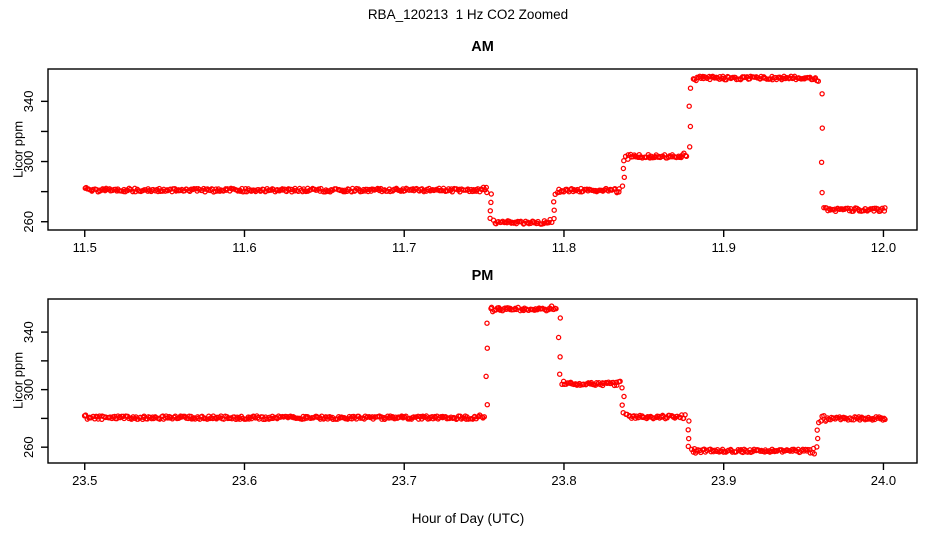 This screenshot has width=936, height=540. Describe the element at coordinates (482, 276) in the screenshot. I see `panel-pm-title: PM` at that location.